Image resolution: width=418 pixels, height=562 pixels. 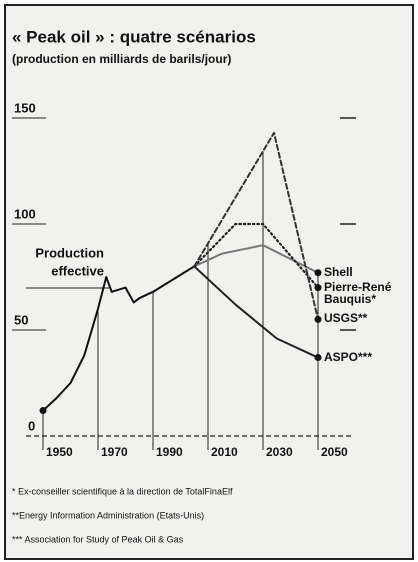 I want to click on annotation: effective, so click(x=77, y=270).